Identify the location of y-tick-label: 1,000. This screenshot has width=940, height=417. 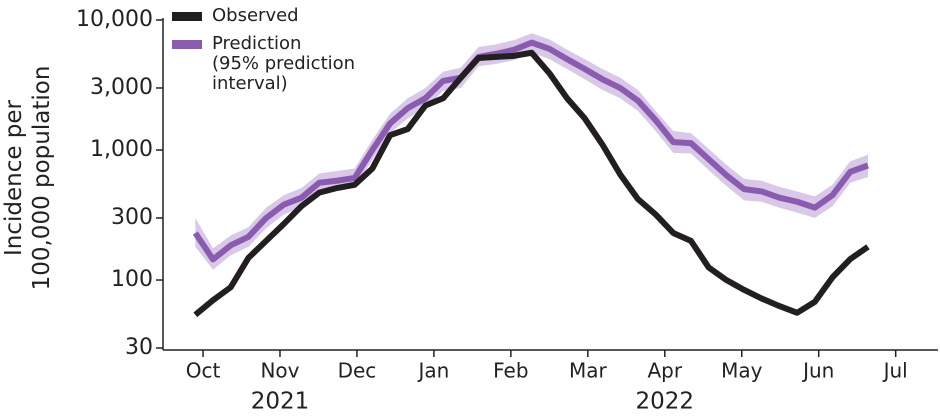
(121, 149).